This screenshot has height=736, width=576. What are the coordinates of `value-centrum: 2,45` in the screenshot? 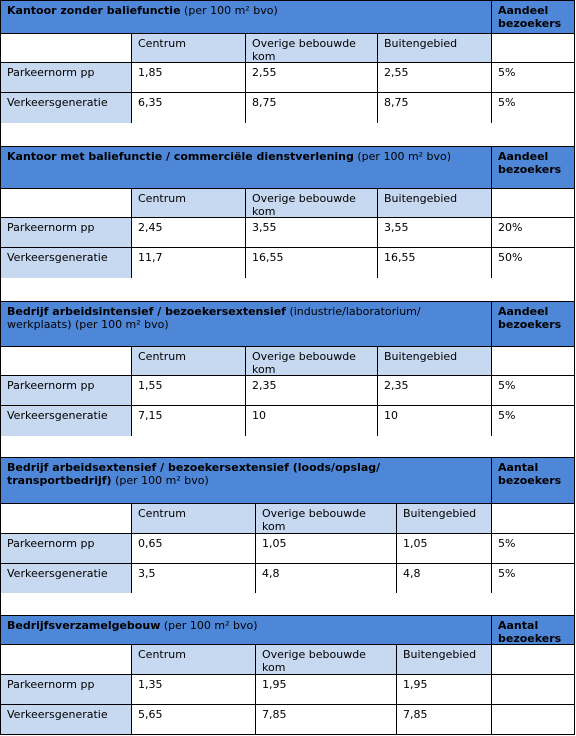 It's located at (188, 232).